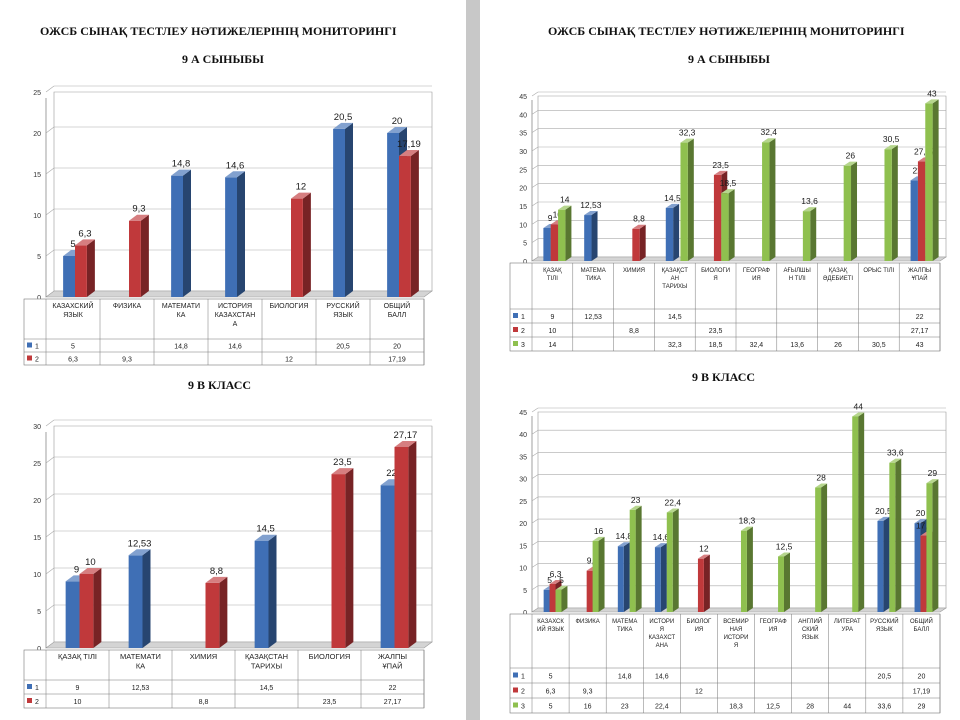  What do you see at coordinates (565, 200) in the screenshot?
I see `data-label: 14` at bounding box center [565, 200].